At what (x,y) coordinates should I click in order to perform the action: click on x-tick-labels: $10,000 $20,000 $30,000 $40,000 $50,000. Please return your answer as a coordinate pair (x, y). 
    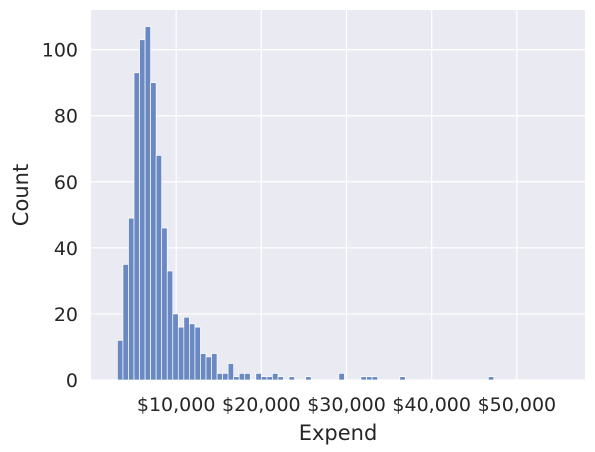
    Looking at the image, I should click on (346, 405).